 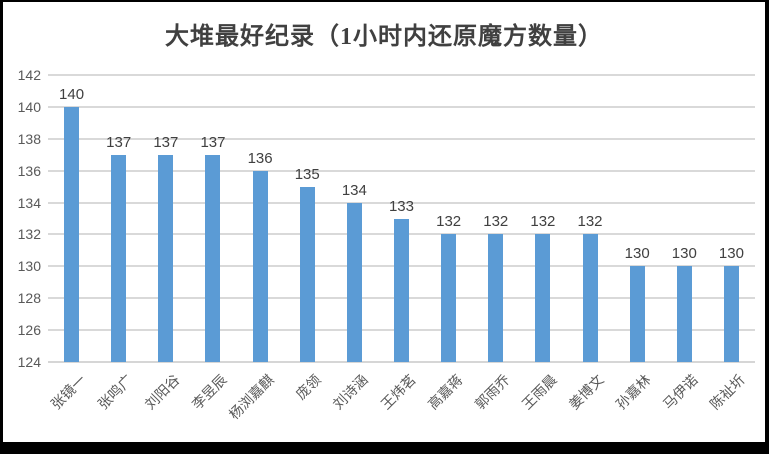 I want to click on bar-value-label: 133, so click(x=401, y=206).